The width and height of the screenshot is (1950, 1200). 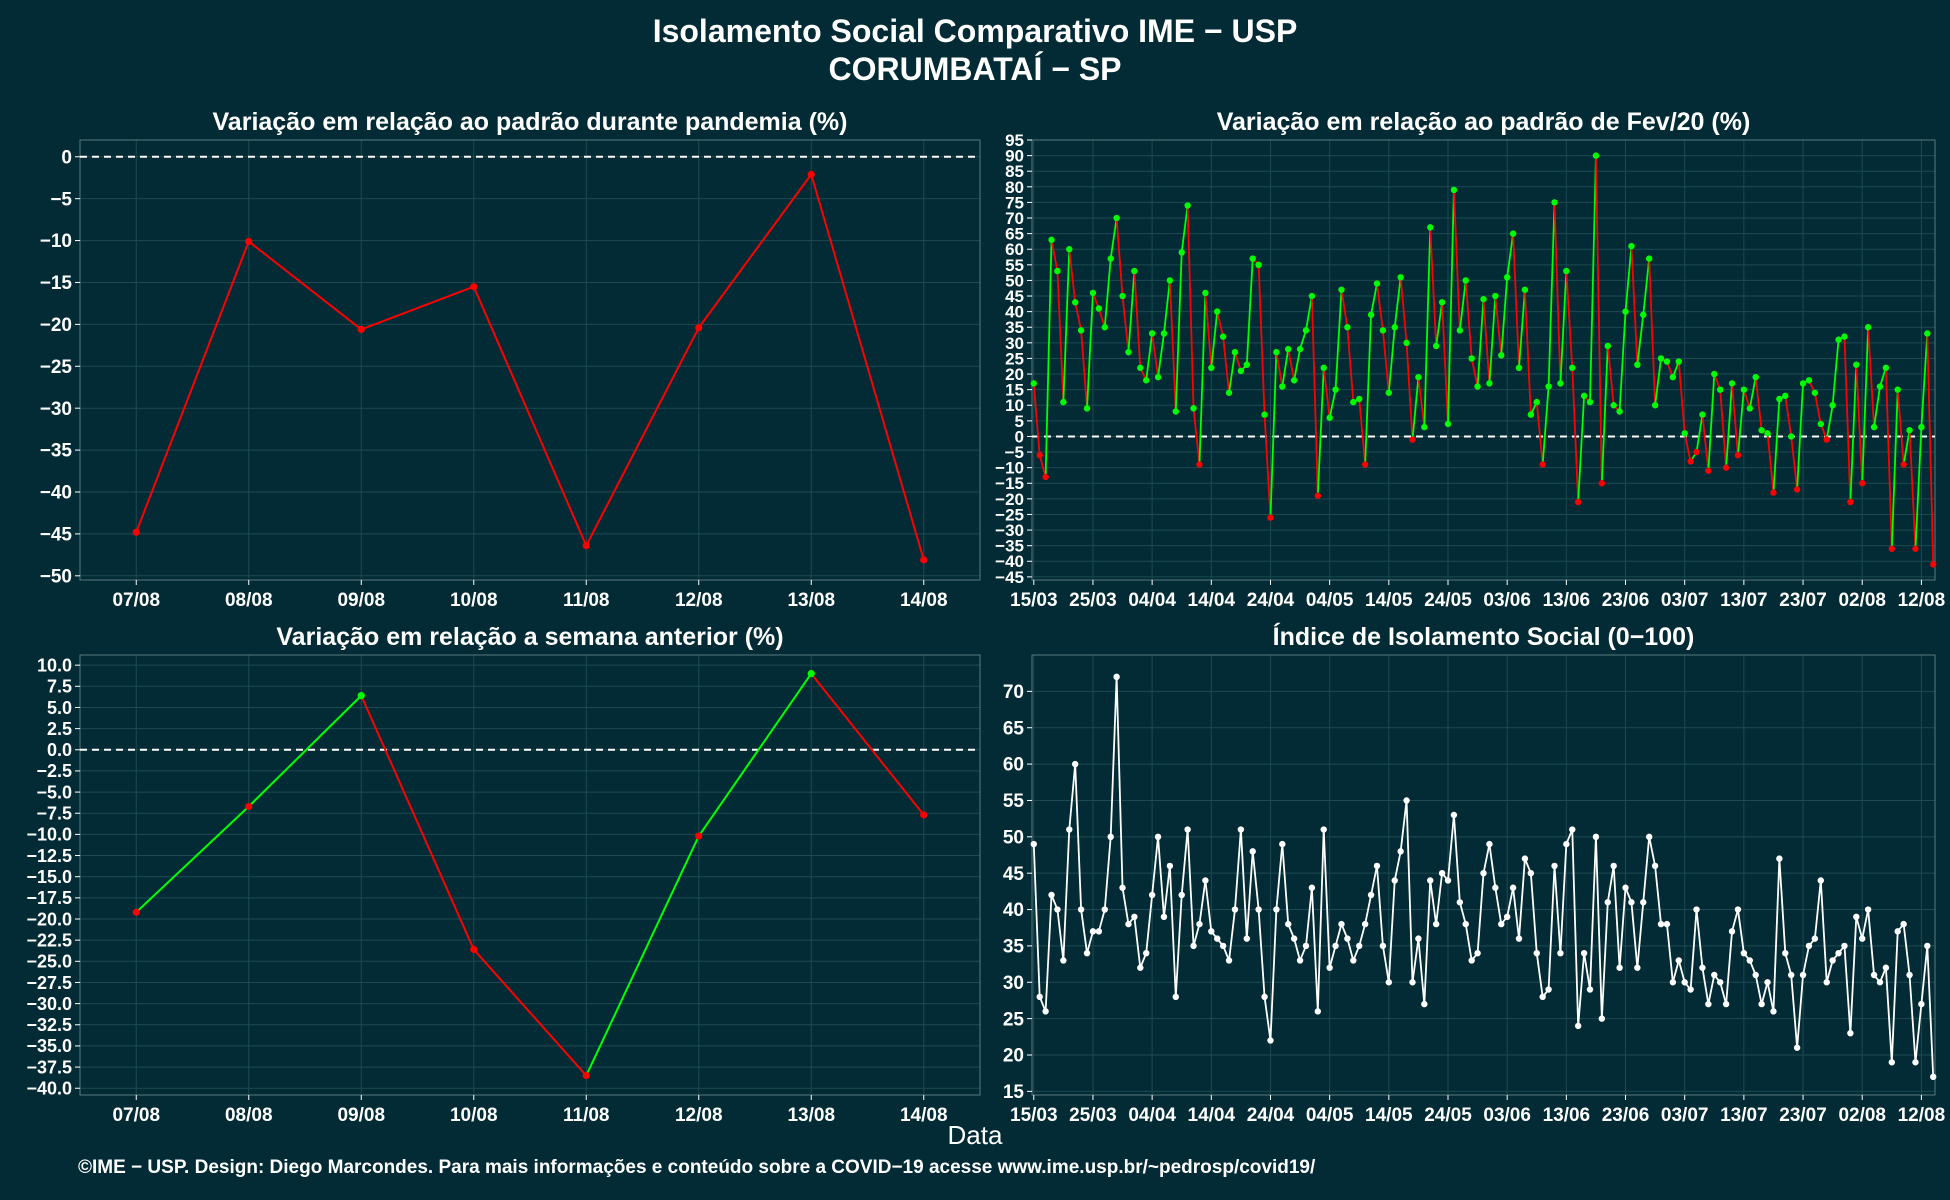 What do you see at coordinates (1014, 1092) in the screenshot?
I see `y-tick-label: 15` at bounding box center [1014, 1092].